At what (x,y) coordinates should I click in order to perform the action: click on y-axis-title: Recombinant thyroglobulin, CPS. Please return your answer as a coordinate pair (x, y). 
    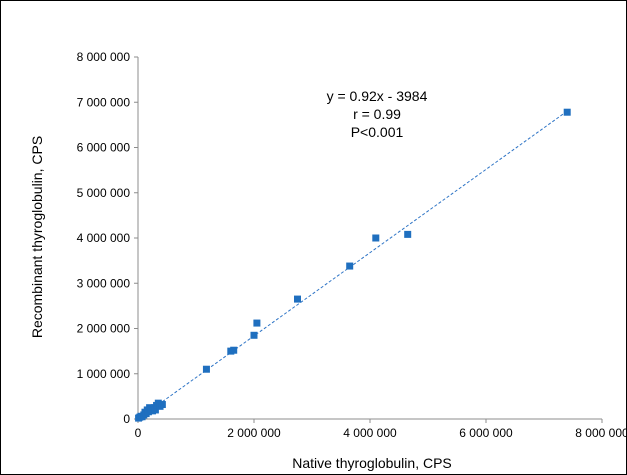
    Looking at the image, I should click on (37, 237).